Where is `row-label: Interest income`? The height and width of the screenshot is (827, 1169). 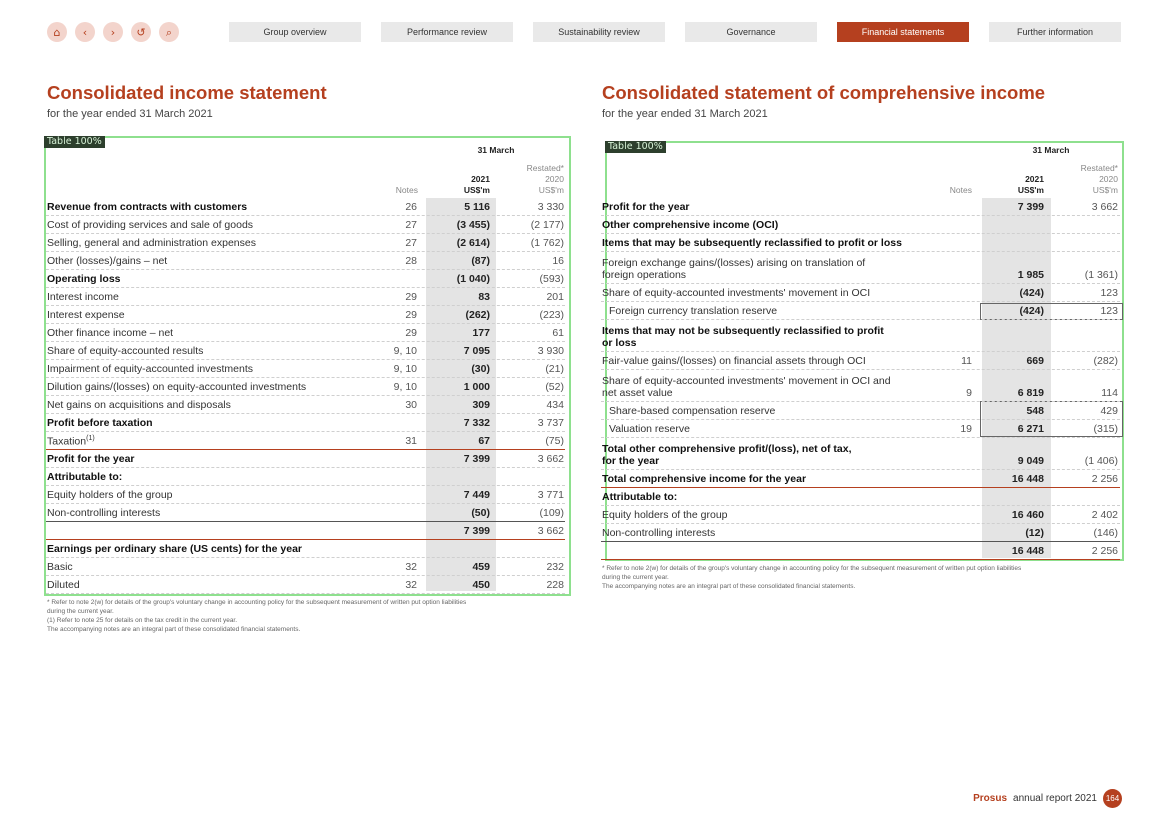 row-label: Interest income is located at coordinates (83, 297).